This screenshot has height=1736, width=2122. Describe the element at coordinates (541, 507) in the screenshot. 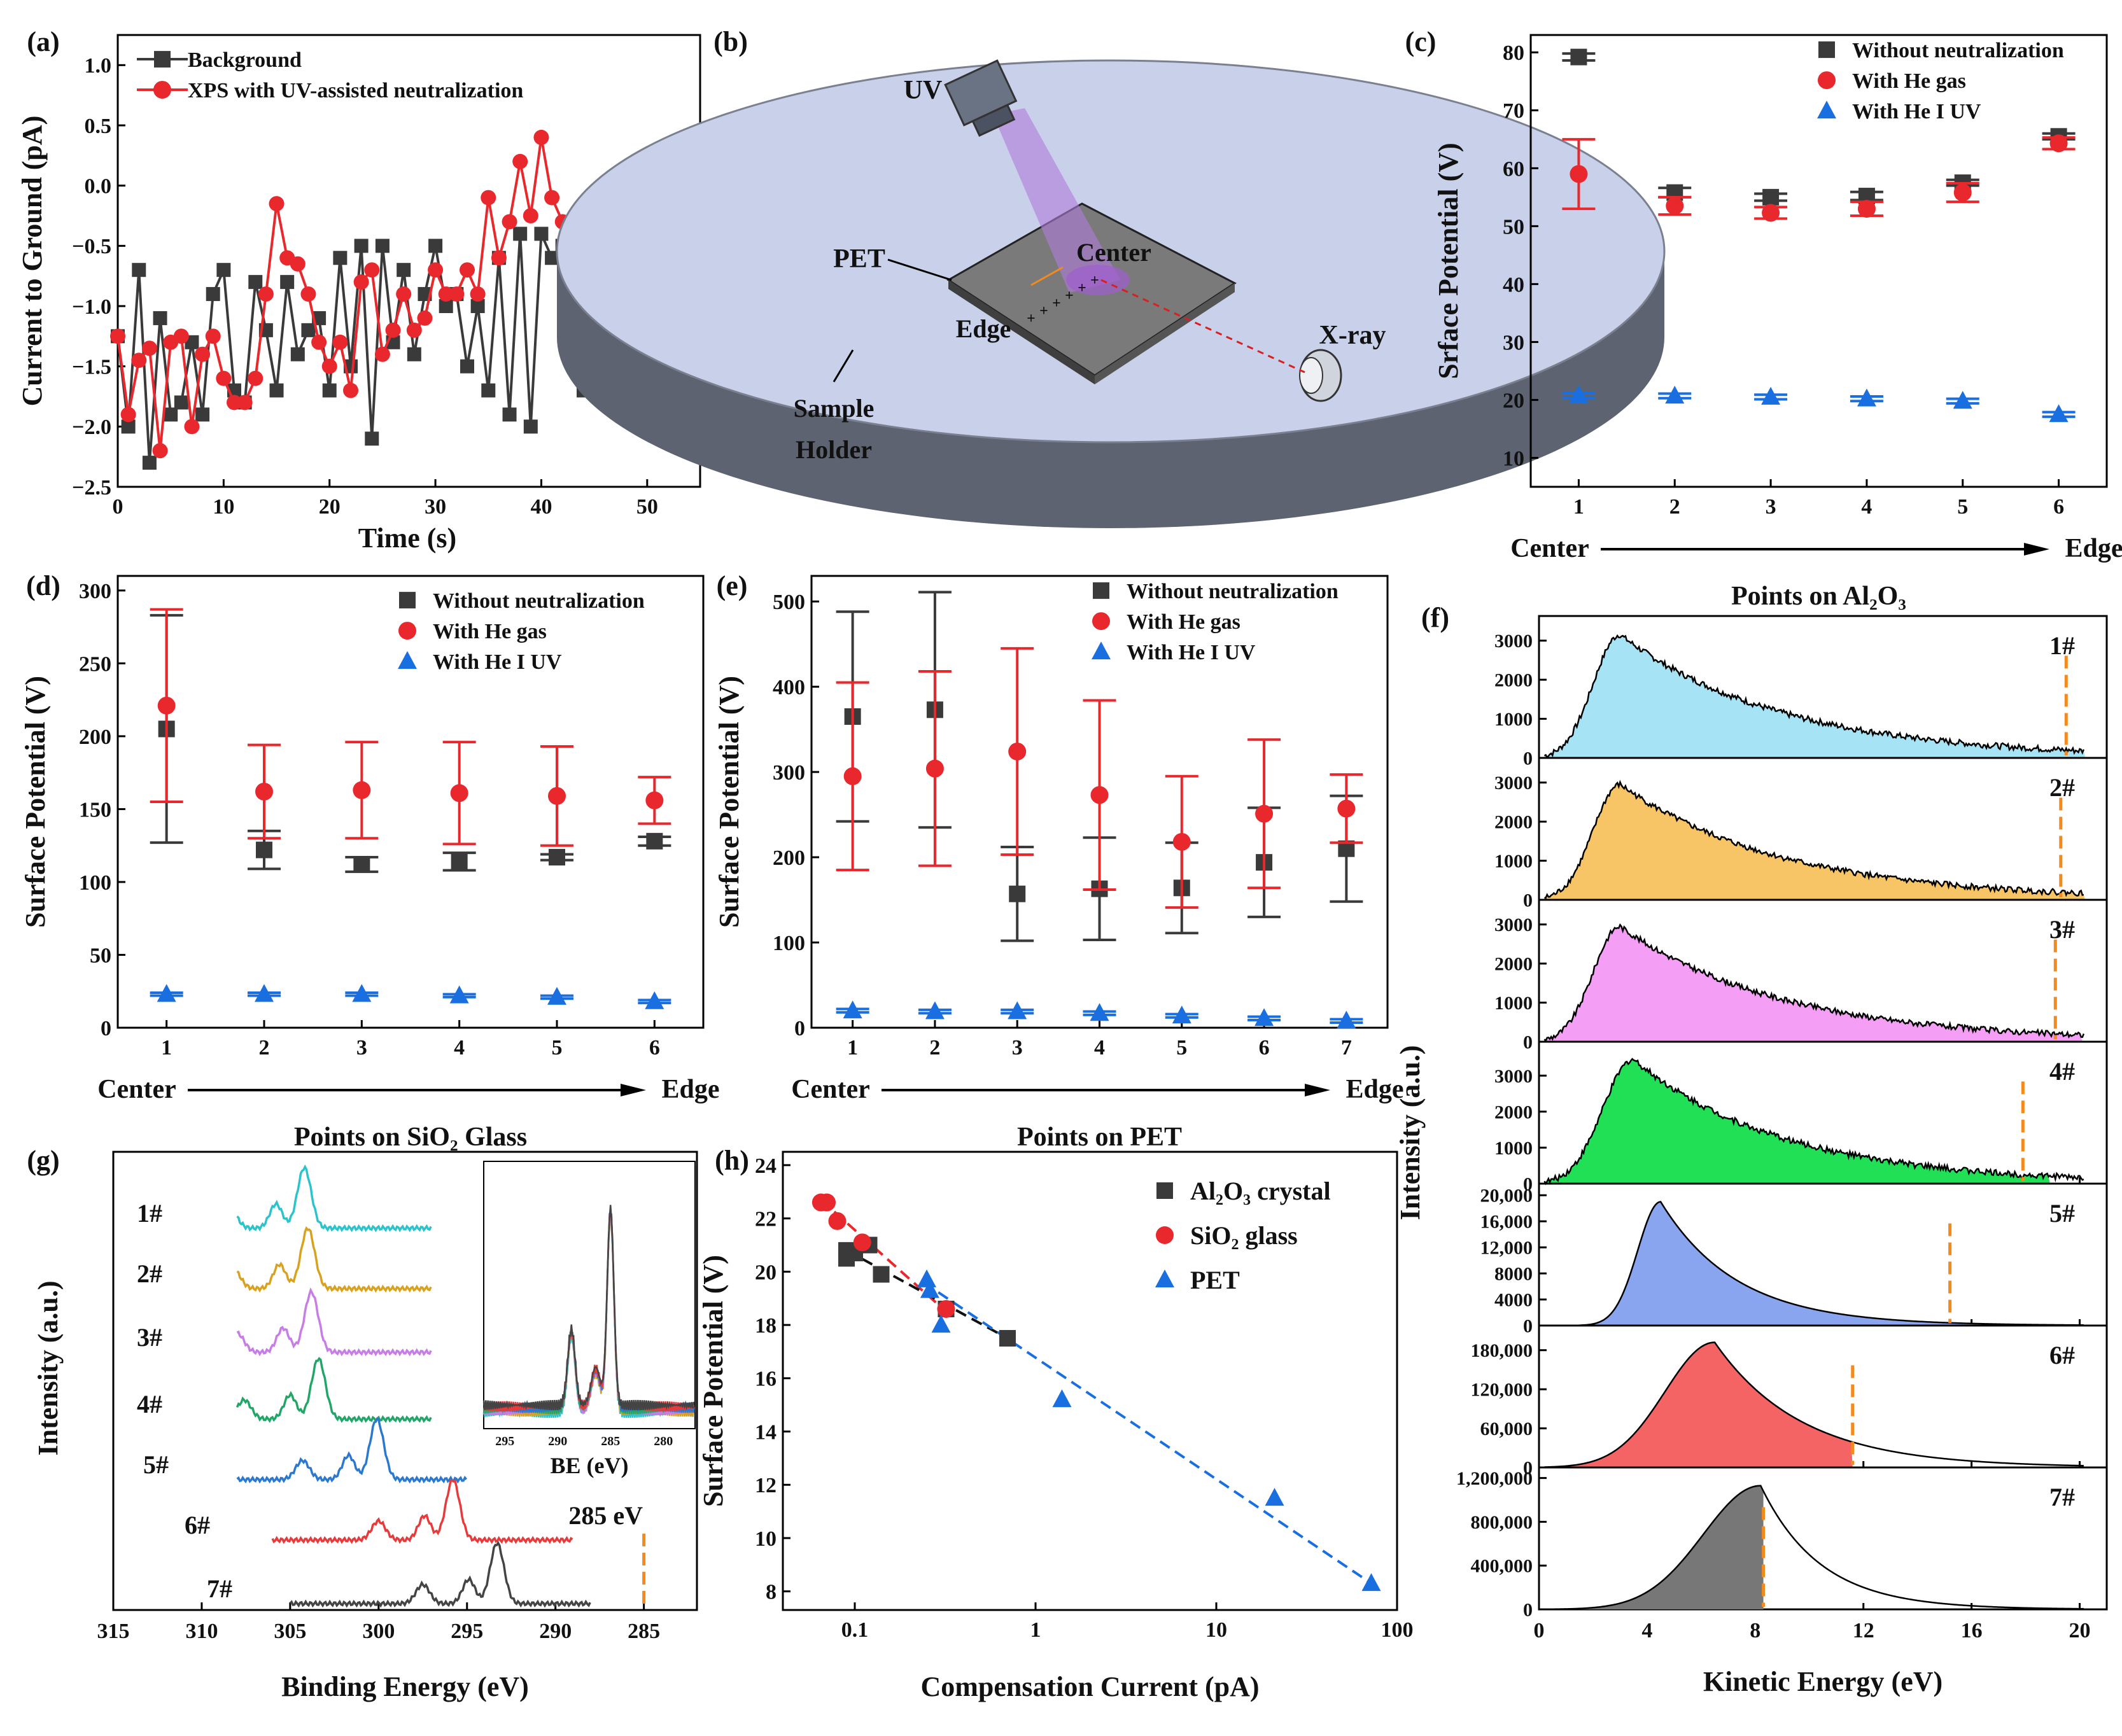

I see `a-x-tick-label: 40` at that location.